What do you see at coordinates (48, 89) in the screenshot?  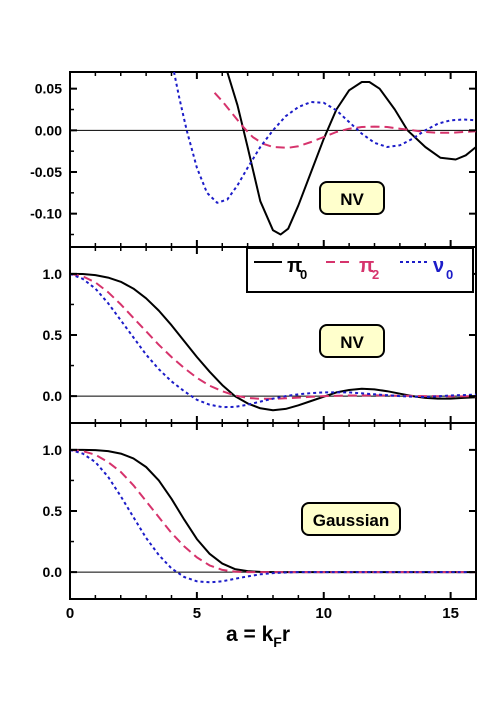 I see `top-y-tick-label: 0.05` at bounding box center [48, 89].